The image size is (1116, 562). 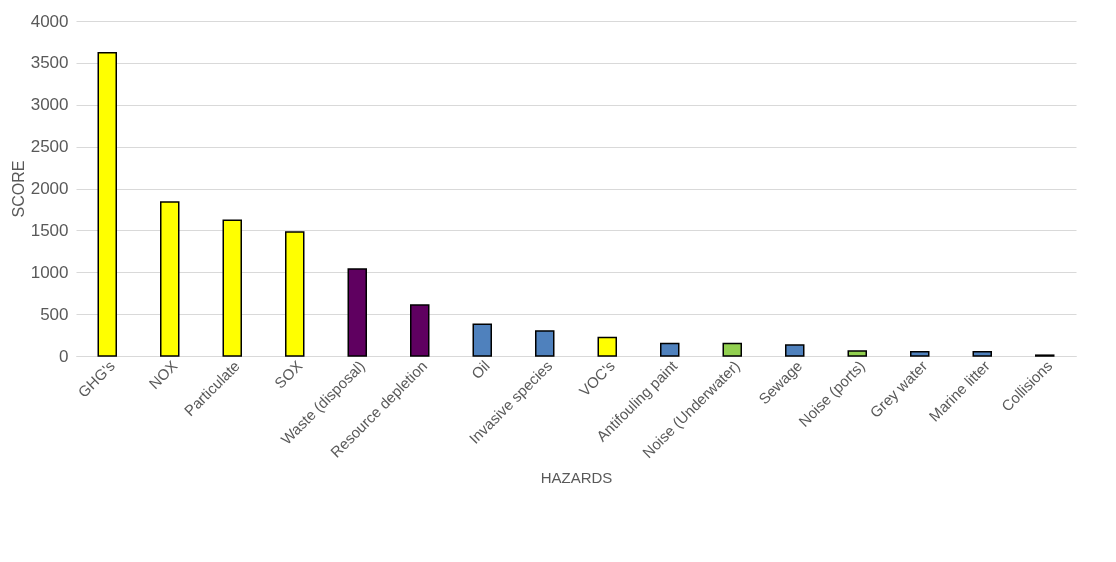 I want to click on x-axis-title: HAZARDS, so click(x=576, y=478).